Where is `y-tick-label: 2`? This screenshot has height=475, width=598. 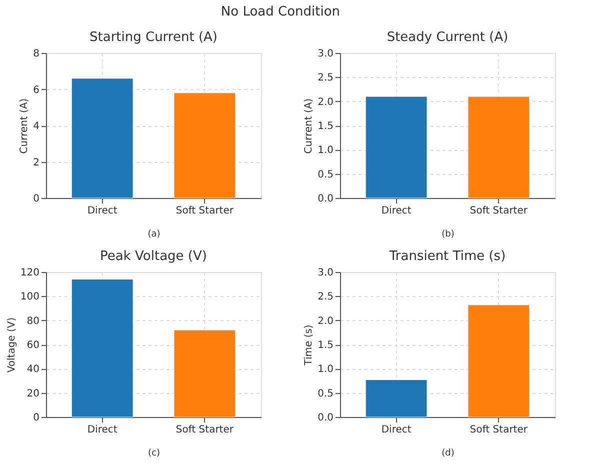 y-tick-label: 2 is located at coordinates (36, 162).